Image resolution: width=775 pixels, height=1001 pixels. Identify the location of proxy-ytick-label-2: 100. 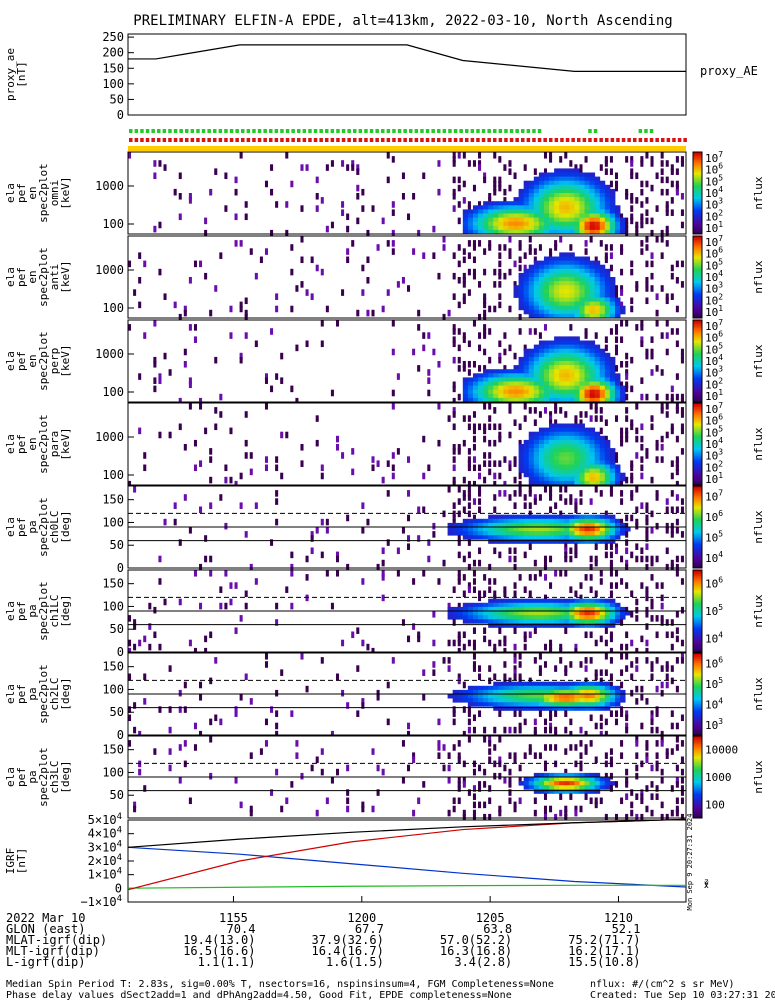
(113, 84).